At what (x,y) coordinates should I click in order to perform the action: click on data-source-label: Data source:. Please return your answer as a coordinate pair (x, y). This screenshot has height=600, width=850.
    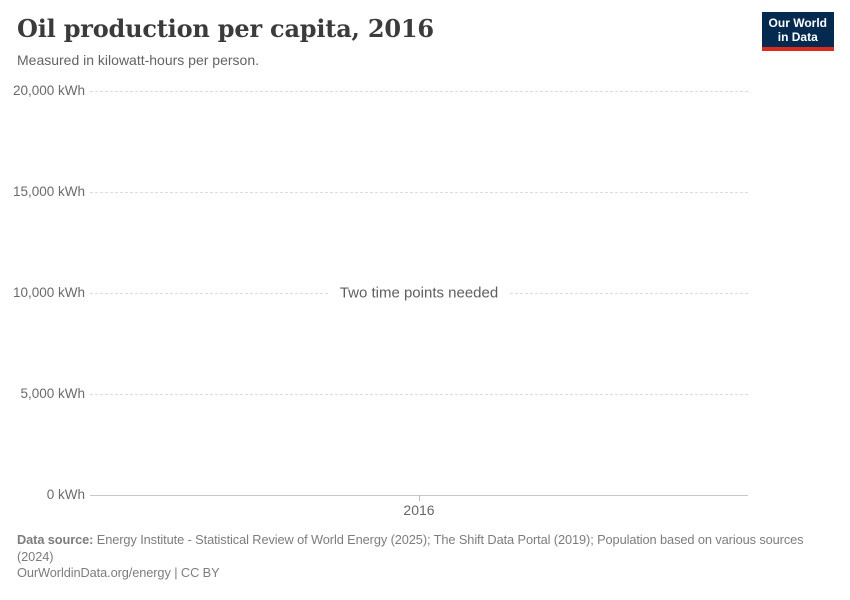
    Looking at the image, I should click on (55, 539).